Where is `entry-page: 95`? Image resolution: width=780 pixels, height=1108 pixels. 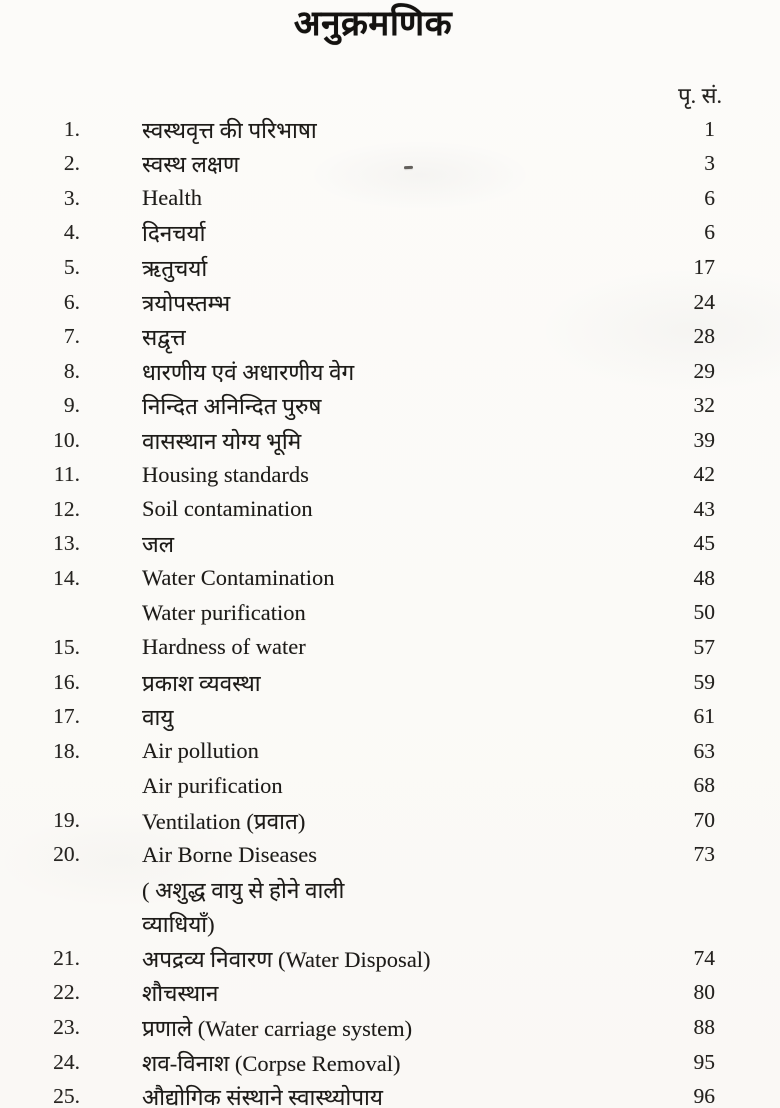
entry-page: 95 is located at coordinates (704, 1061).